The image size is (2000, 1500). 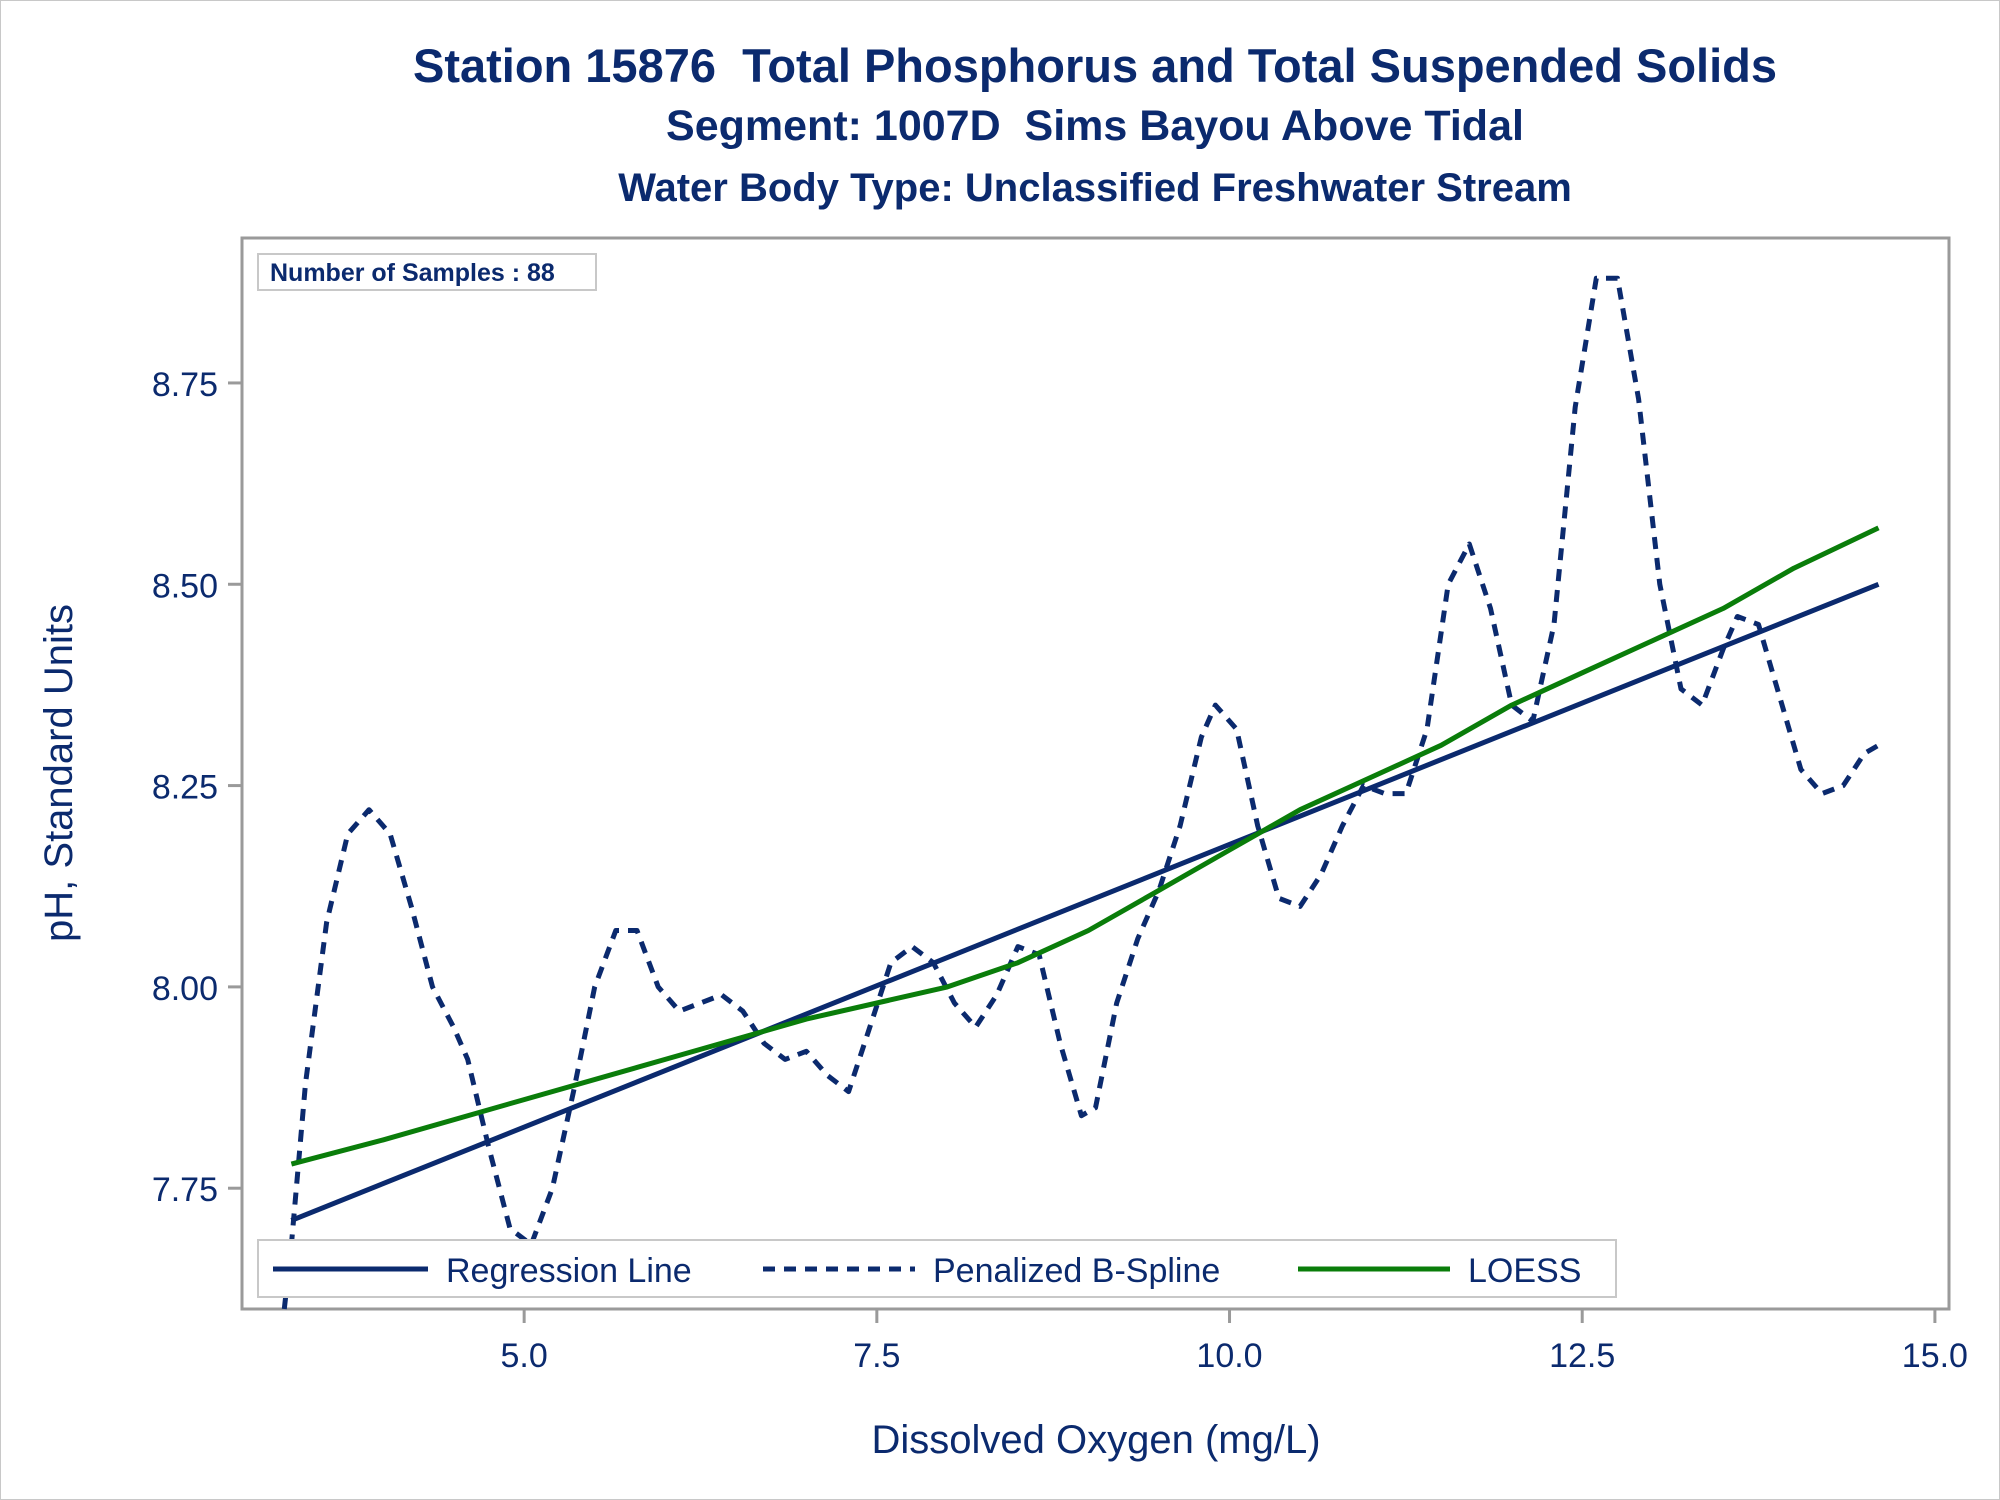 I want to click on chart-subtitle-segment: Segment: 1007D Sims Bayou Above Tidal, so click(x=1095, y=126).